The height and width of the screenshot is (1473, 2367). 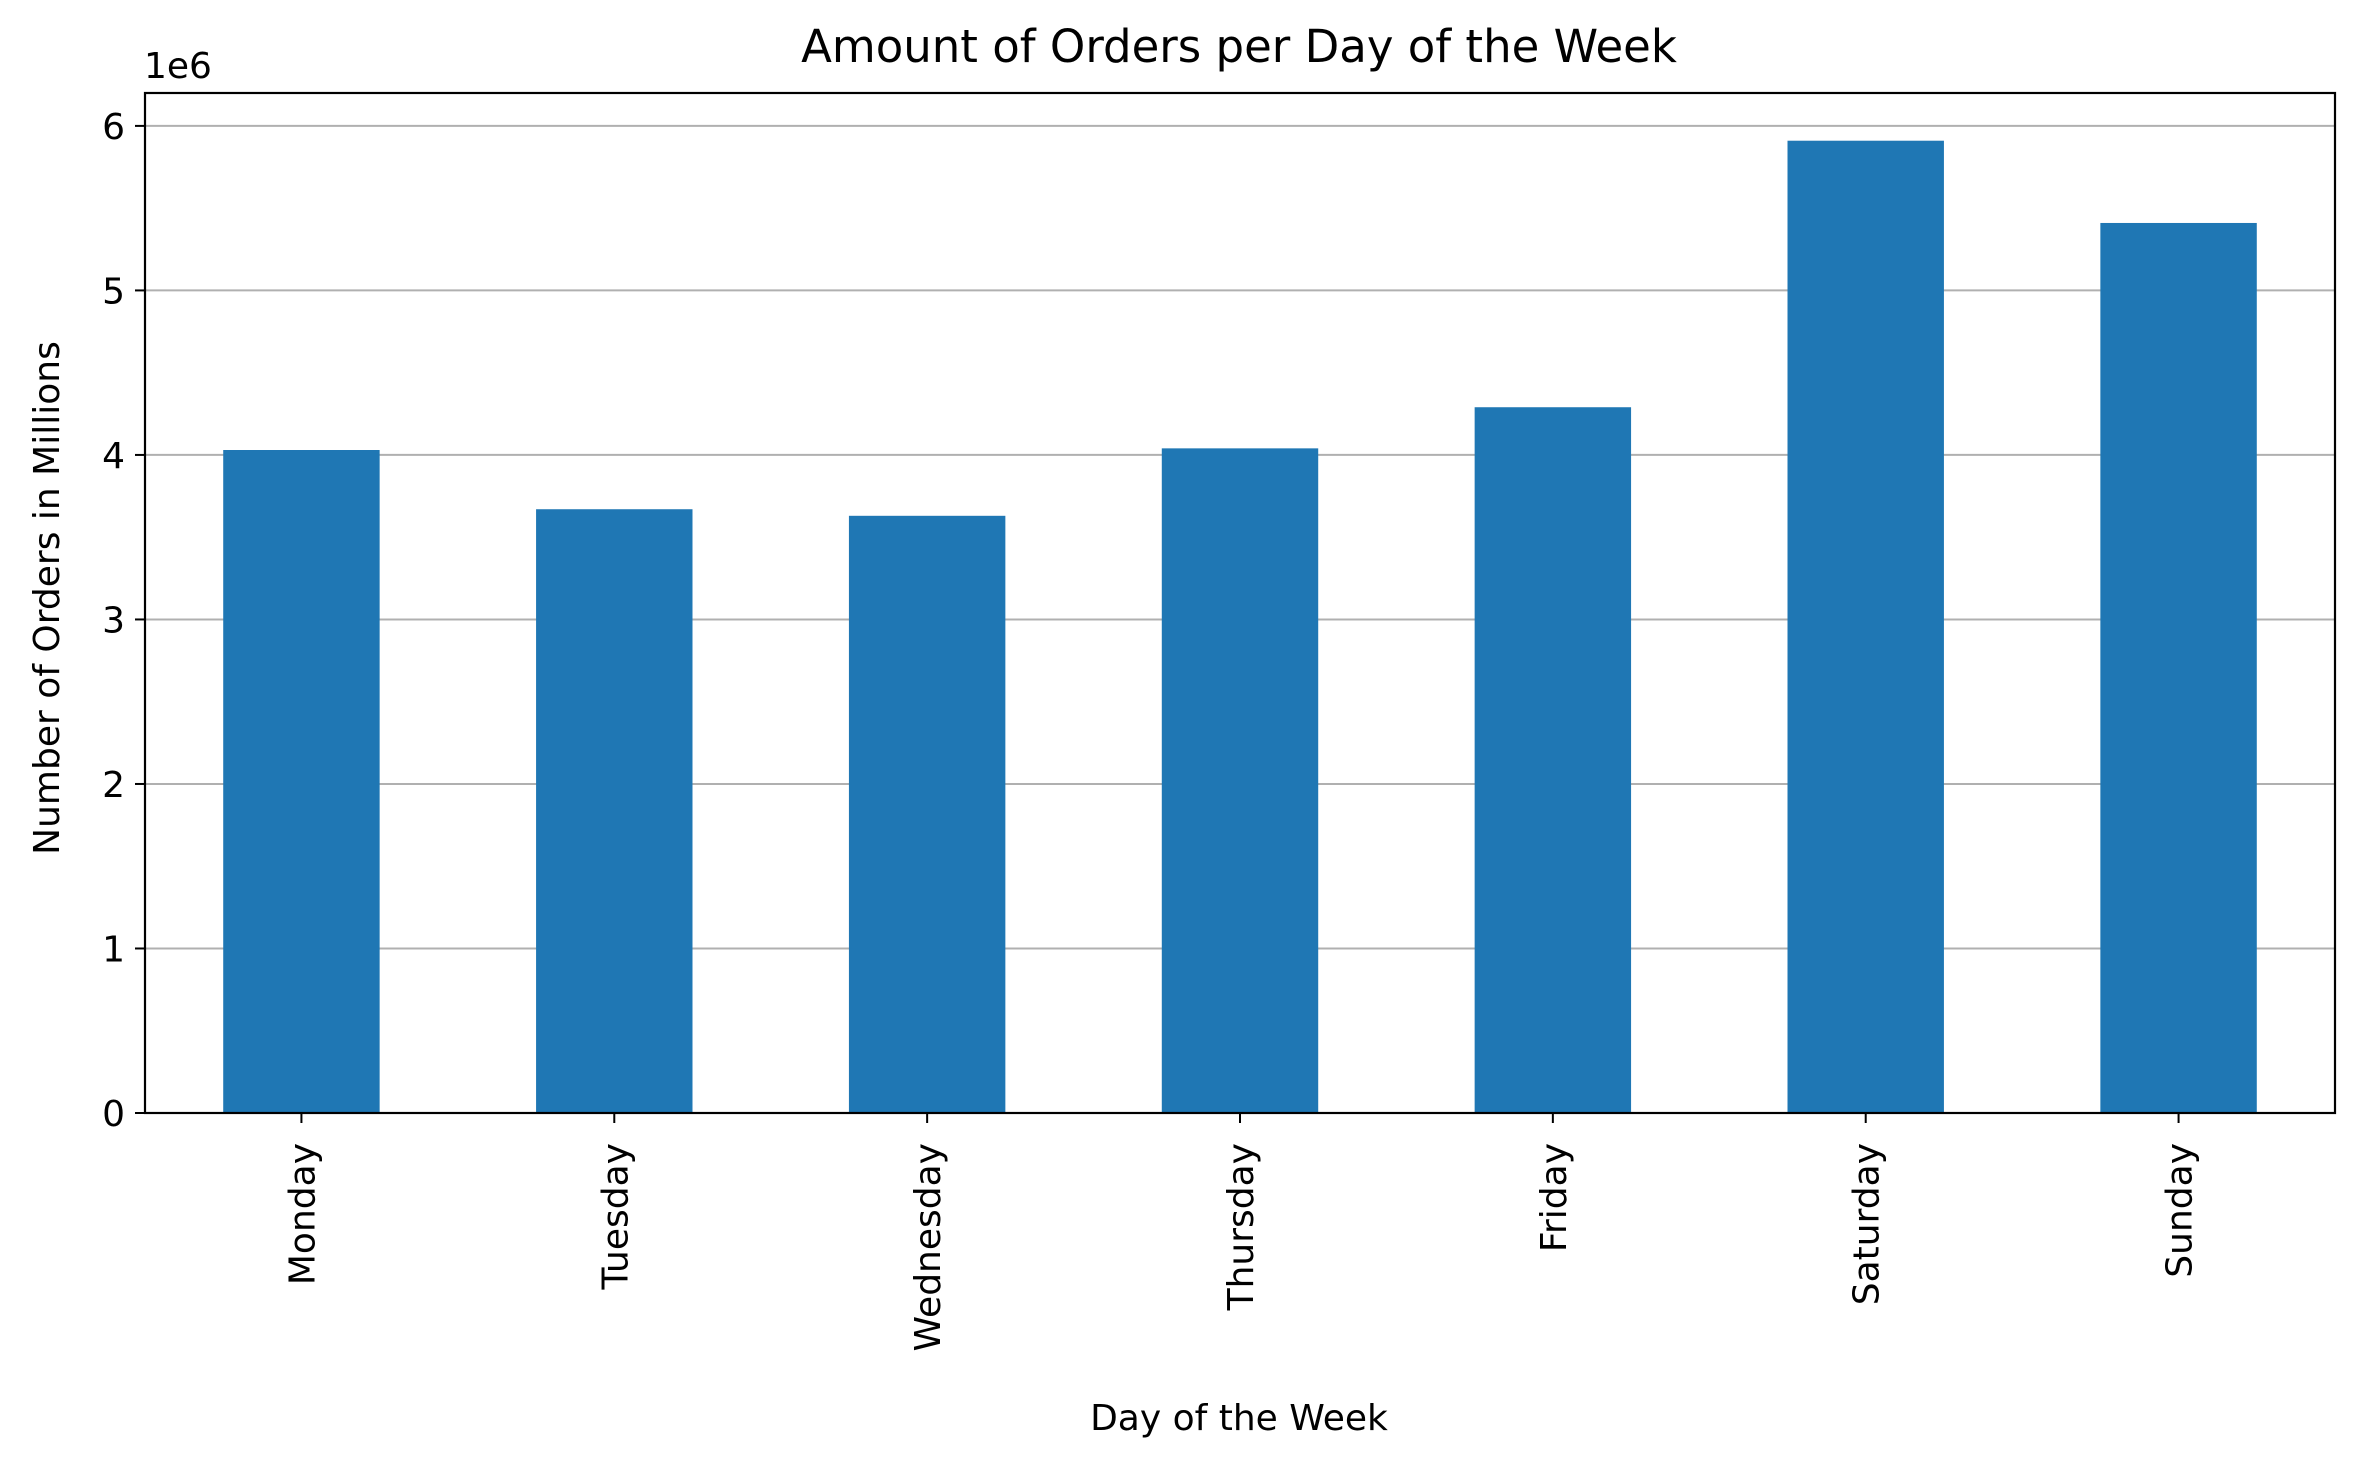 I want to click on y-tick-label: 0, so click(x=113, y=1114).